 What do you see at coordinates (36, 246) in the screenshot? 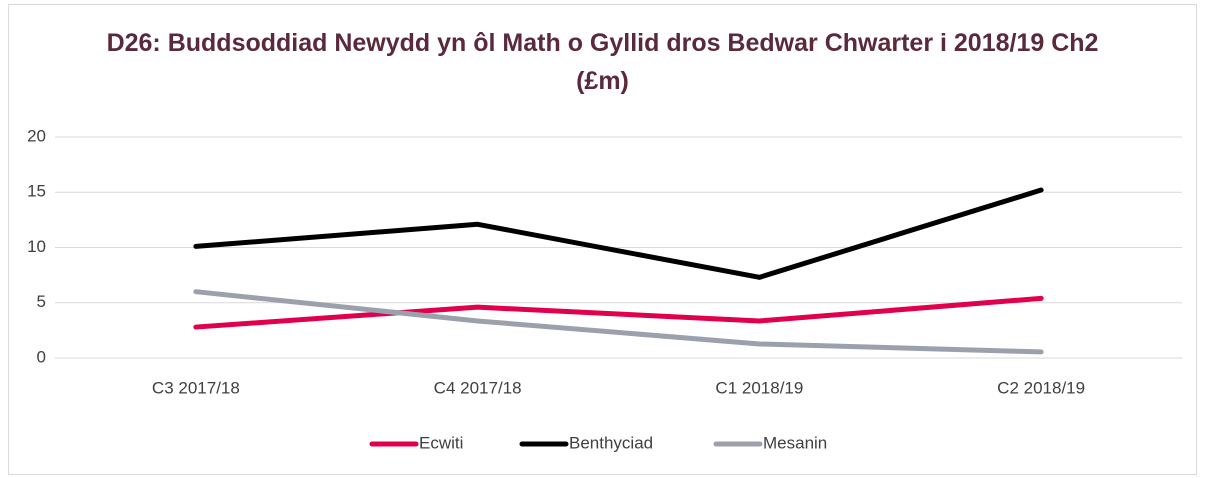
I see `y-tick-label: 10` at bounding box center [36, 246].